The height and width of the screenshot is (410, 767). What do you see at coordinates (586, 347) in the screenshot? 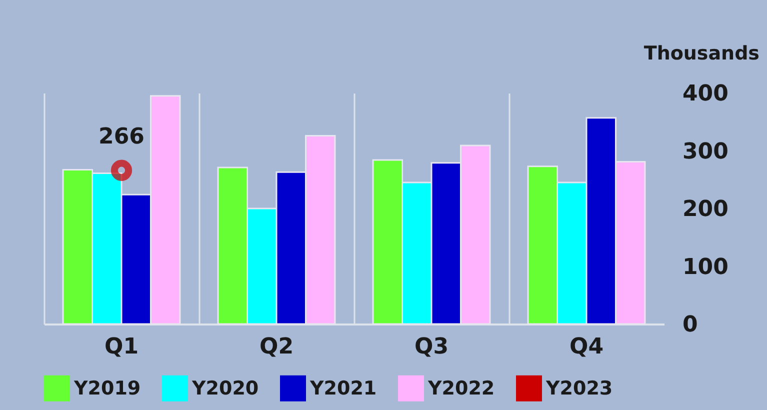
I see `x-tick-label: Q4` at bounding box center [586, 347].